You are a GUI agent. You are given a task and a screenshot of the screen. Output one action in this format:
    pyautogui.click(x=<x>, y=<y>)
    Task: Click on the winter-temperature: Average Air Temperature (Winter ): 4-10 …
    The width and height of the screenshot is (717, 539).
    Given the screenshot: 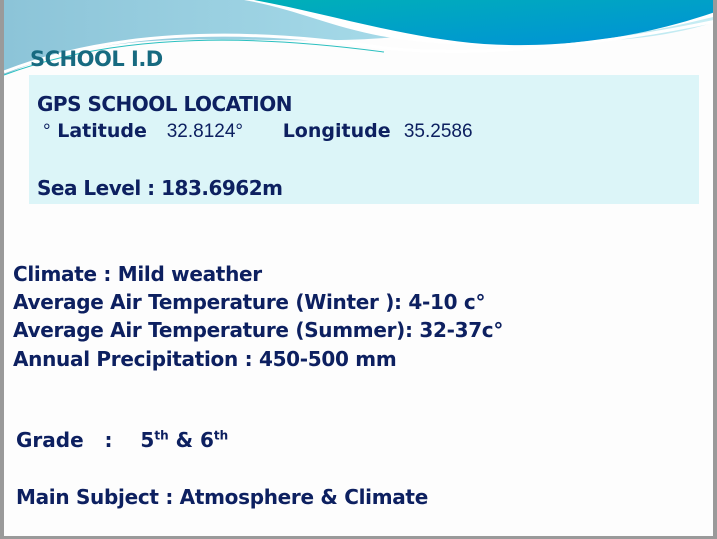 What is the action you would take?
    pyautogui.click(x=249, y=302)
    